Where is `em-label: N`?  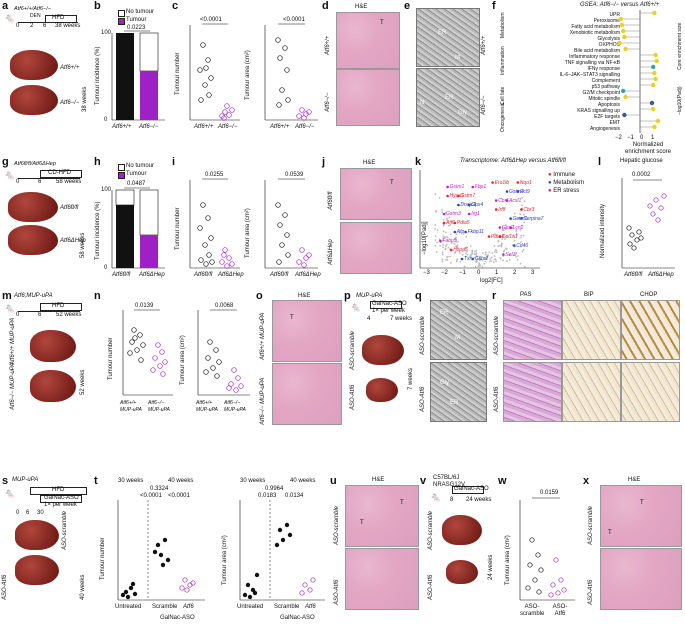
em-label: N is located at coordinates (422, 103).